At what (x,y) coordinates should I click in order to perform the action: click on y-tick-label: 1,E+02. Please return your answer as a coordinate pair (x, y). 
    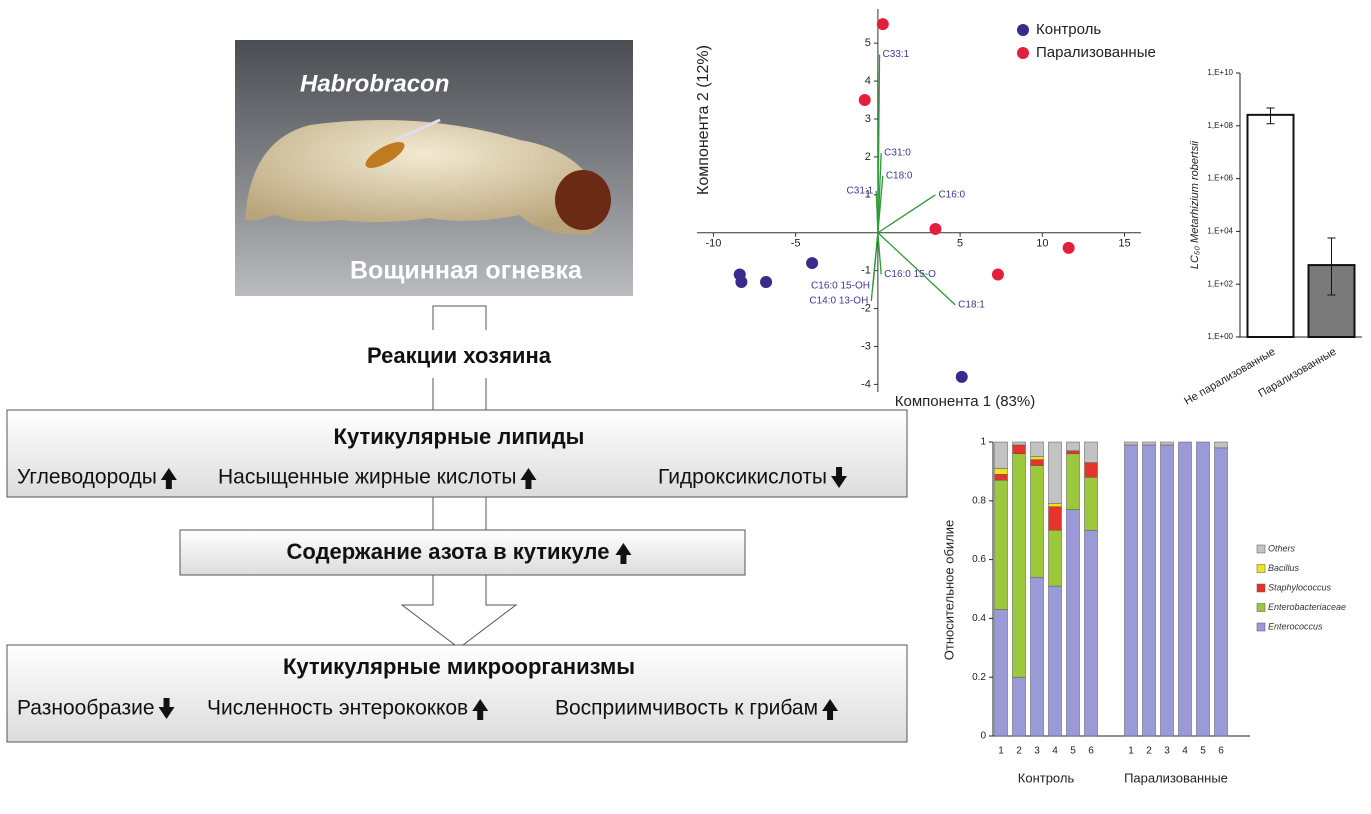
    Looking at the image, I should click on (1220, 283).